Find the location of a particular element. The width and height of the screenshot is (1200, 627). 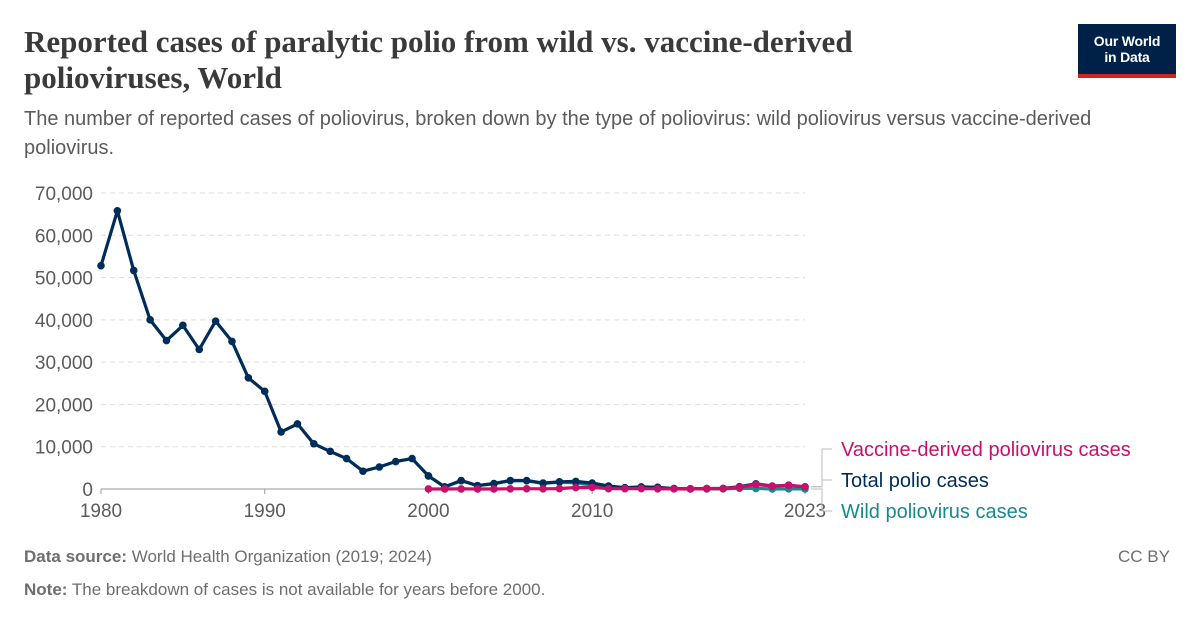

license-link: CC BY is located at coordinates (1144, 556).